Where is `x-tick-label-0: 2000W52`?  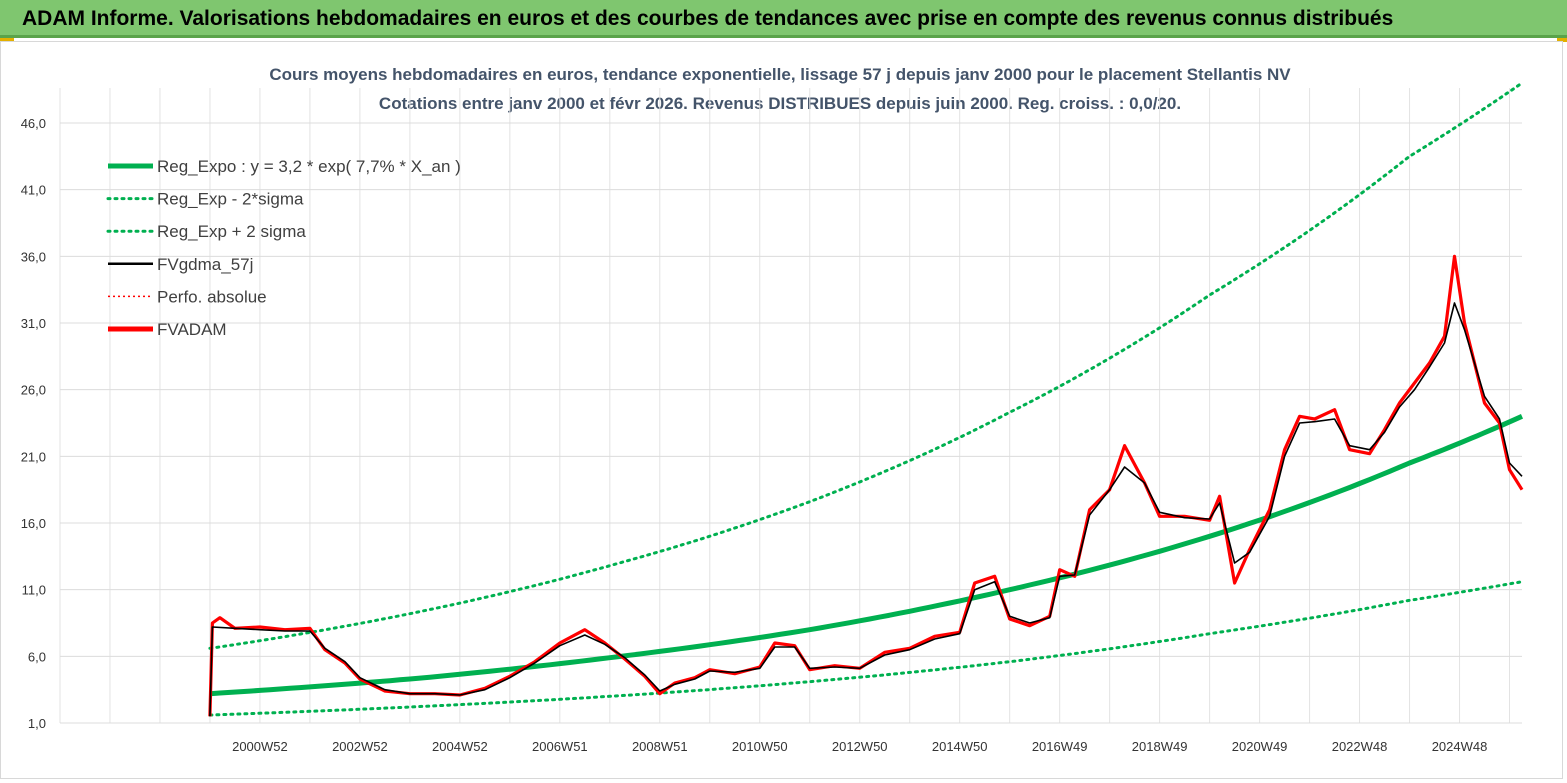 x-tick-label-0: 2000W52 is located at coordinates (260, 746).